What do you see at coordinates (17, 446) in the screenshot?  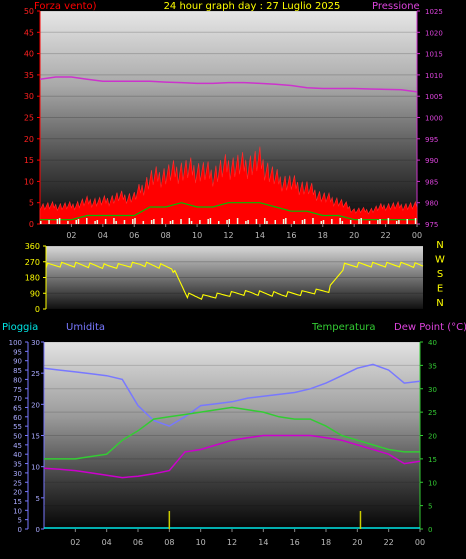 I see `rain-axis-tick-label: 45` at bounding box center [17, 446].